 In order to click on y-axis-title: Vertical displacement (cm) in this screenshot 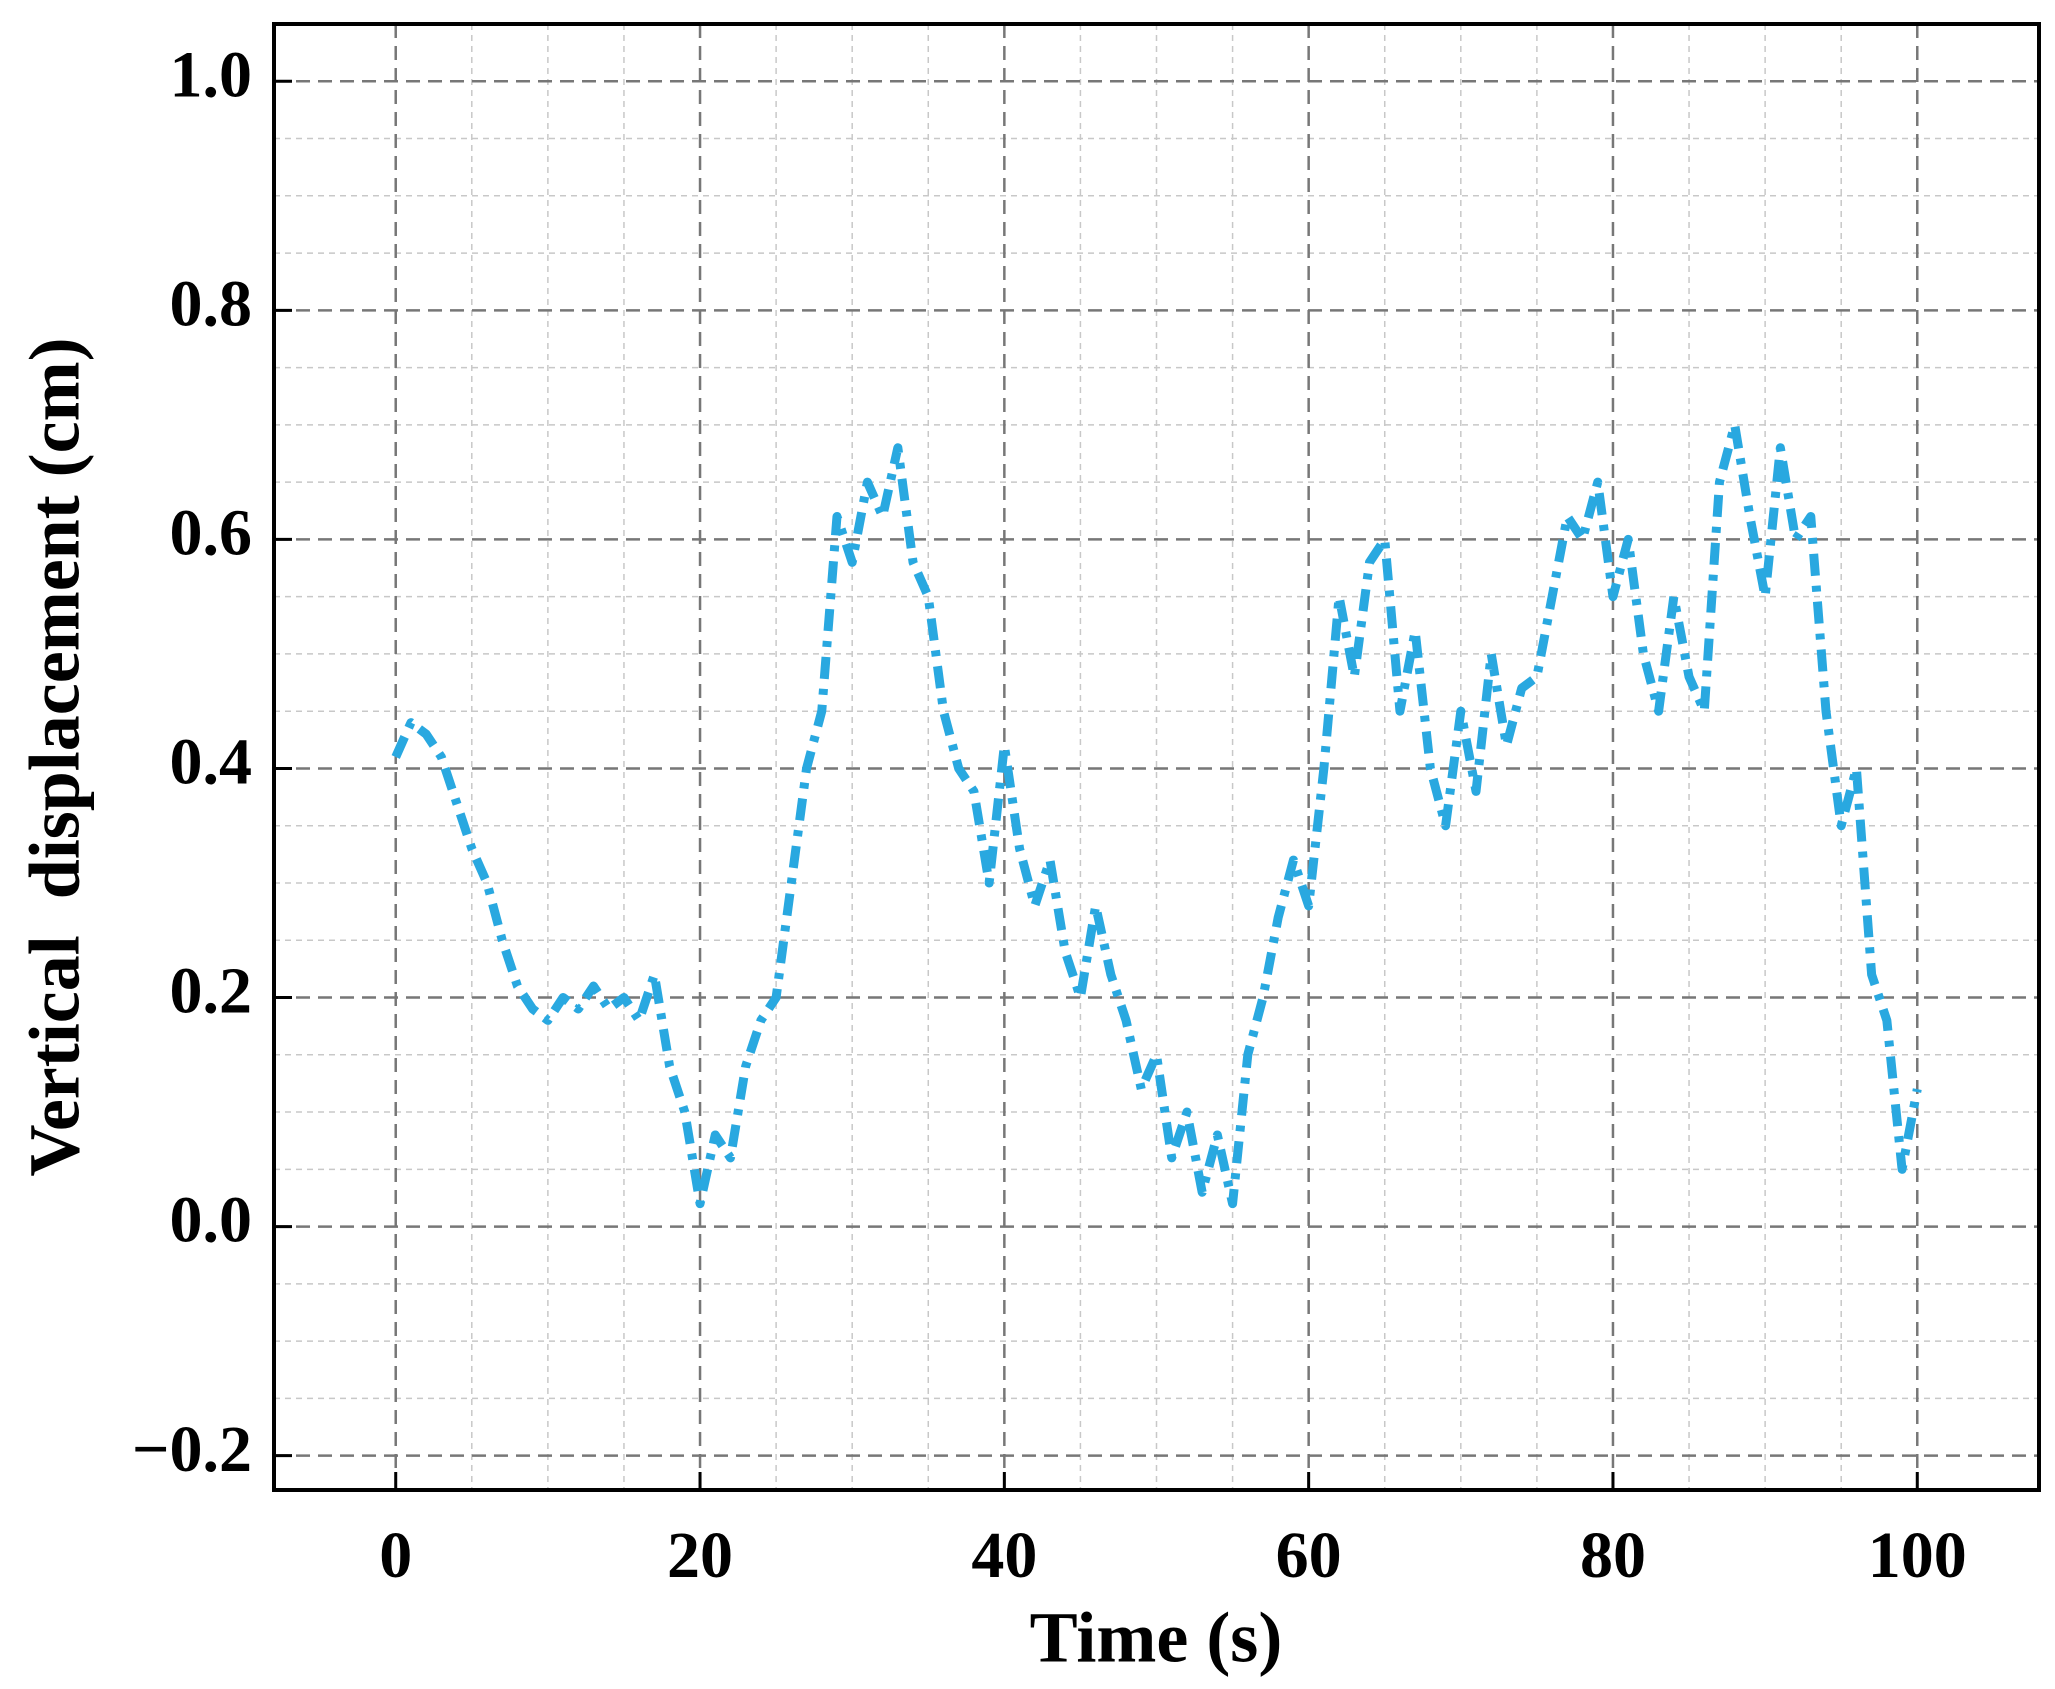, I will do `click(55, 756)`.